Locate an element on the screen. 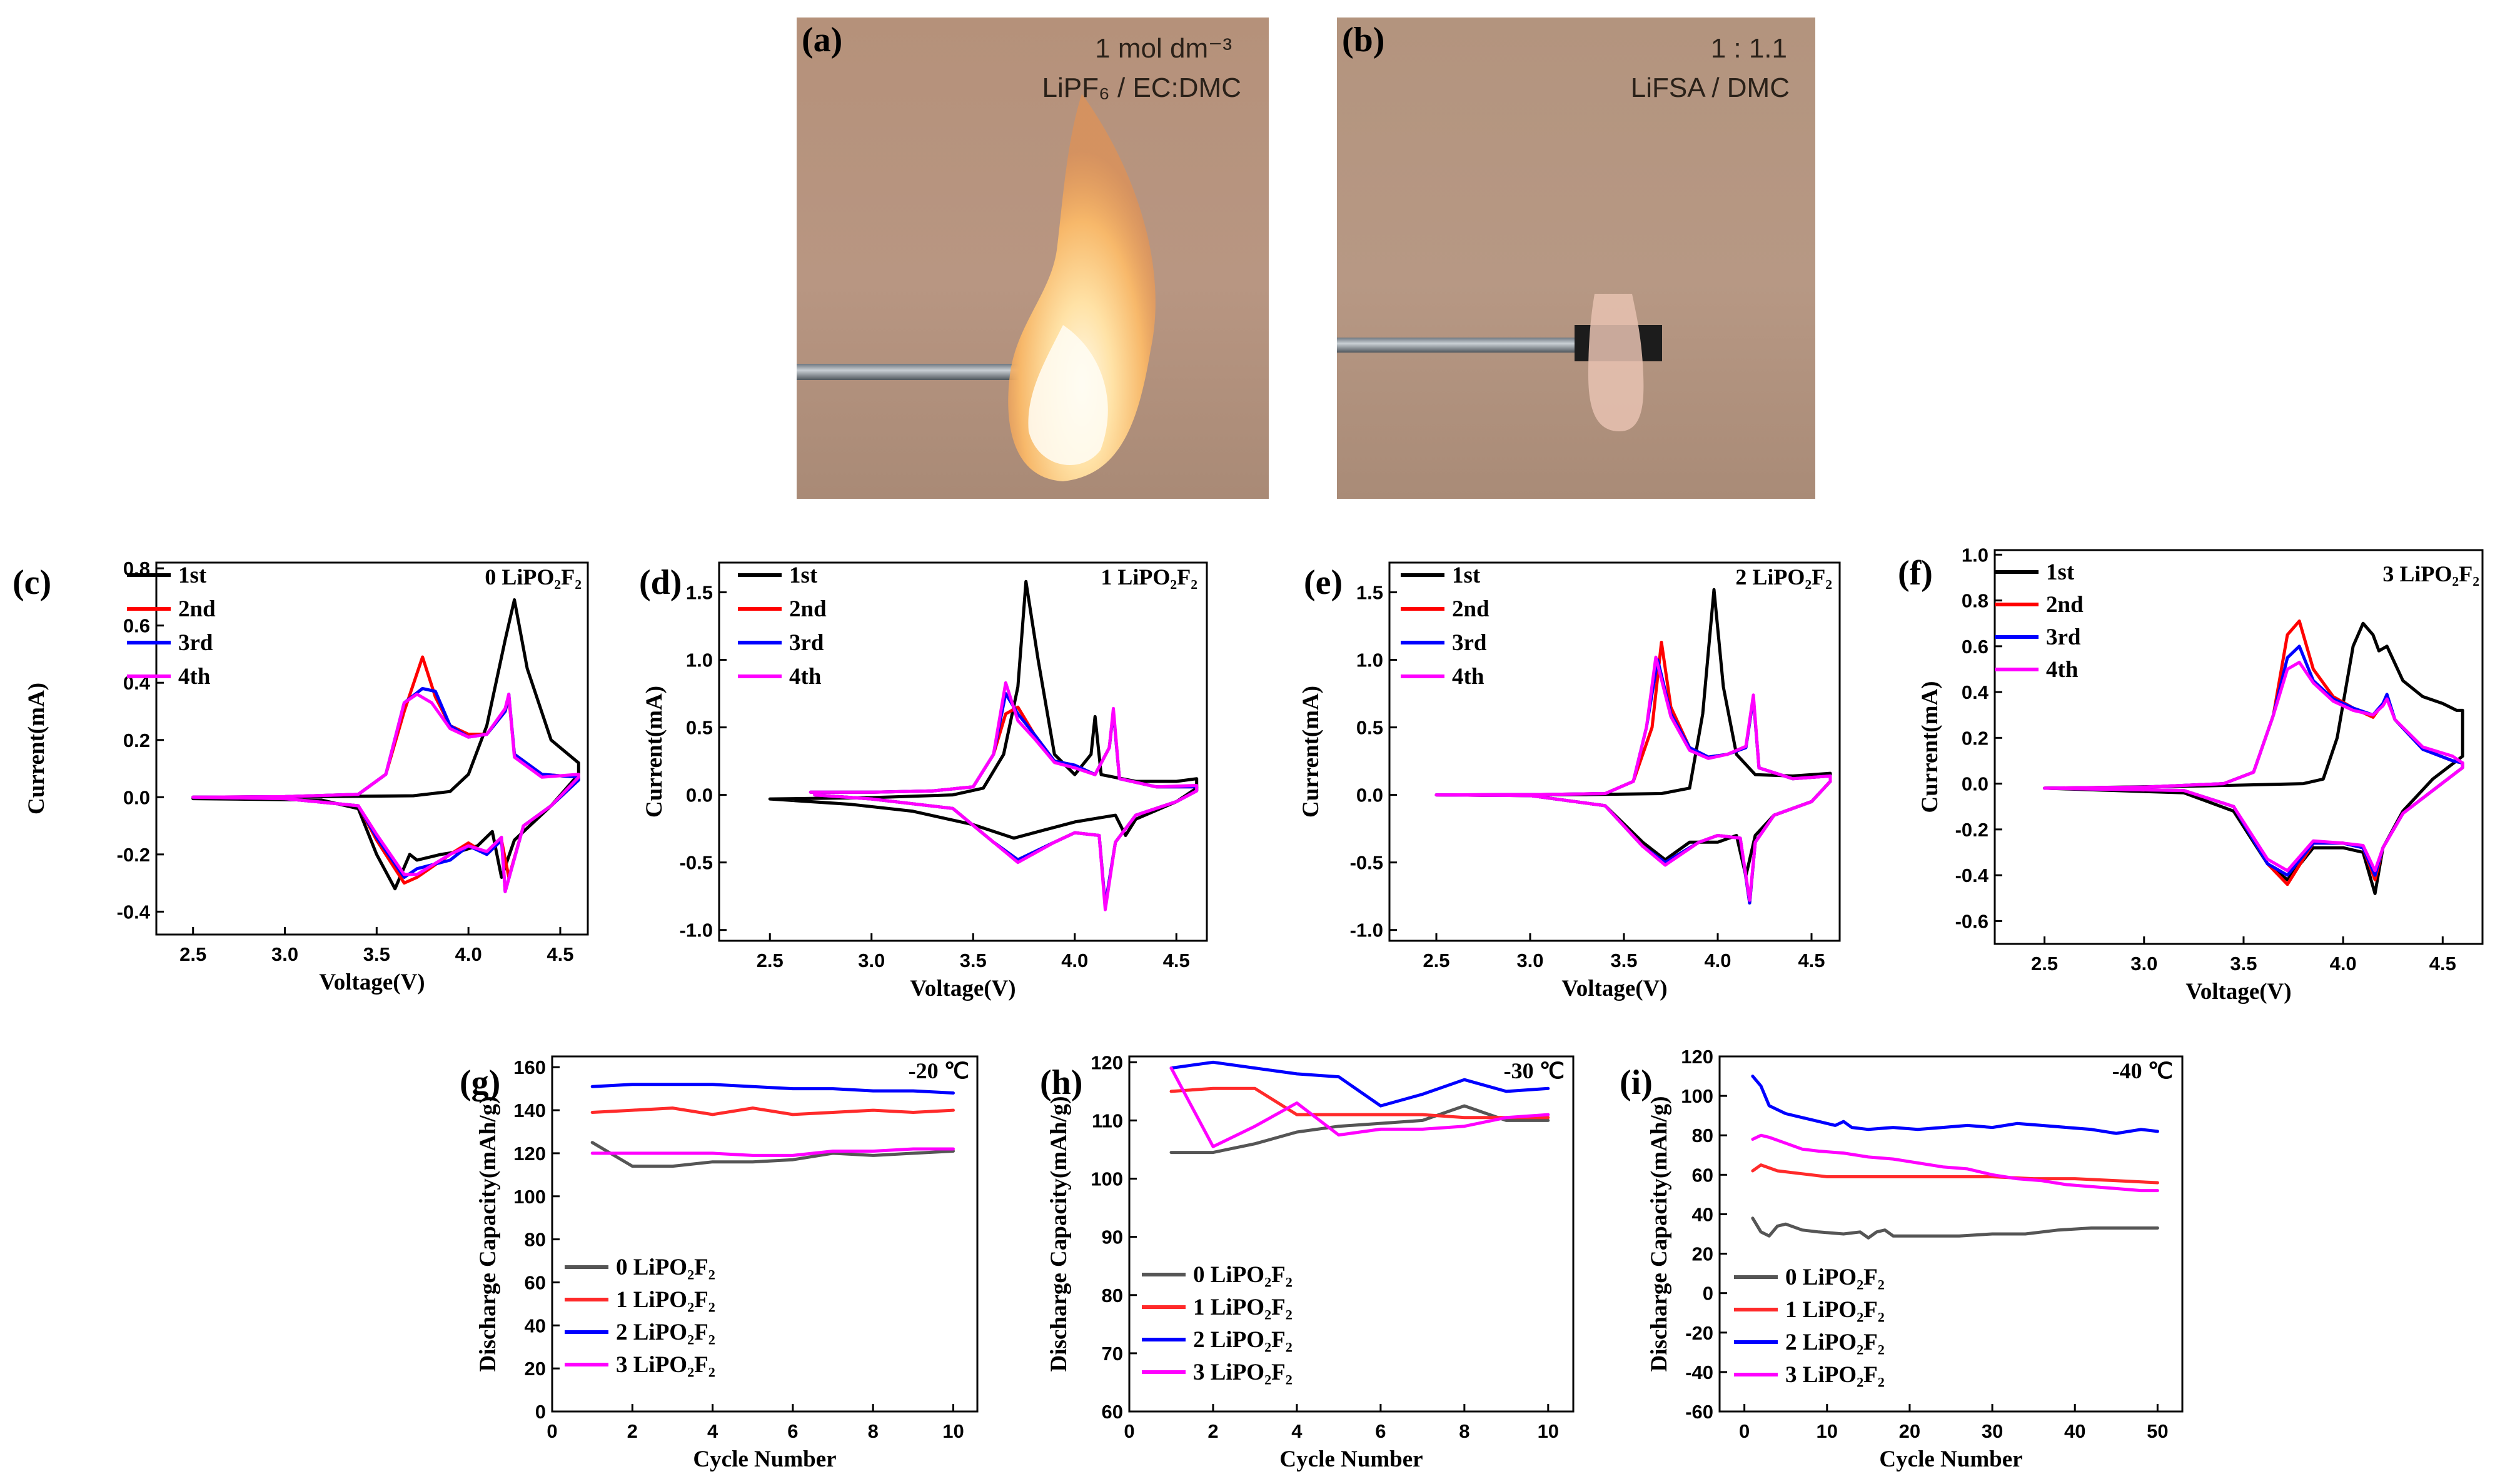 The image size is (2500, 1484). panel-label: (d) is located at coordinates (661, 582).